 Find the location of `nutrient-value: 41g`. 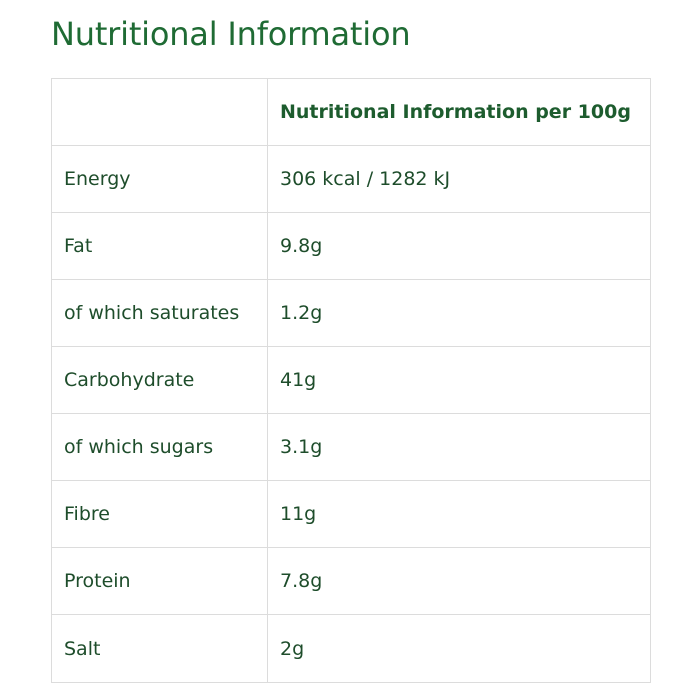

nutrient-value: 41g is located at coordinates (459, 380).